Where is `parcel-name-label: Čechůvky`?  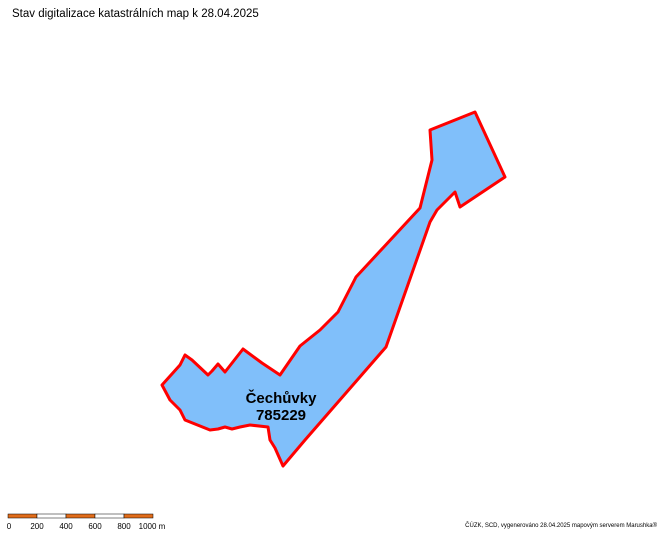 parcel-name-label: Čechůvky is located at coordinates (282, 398).